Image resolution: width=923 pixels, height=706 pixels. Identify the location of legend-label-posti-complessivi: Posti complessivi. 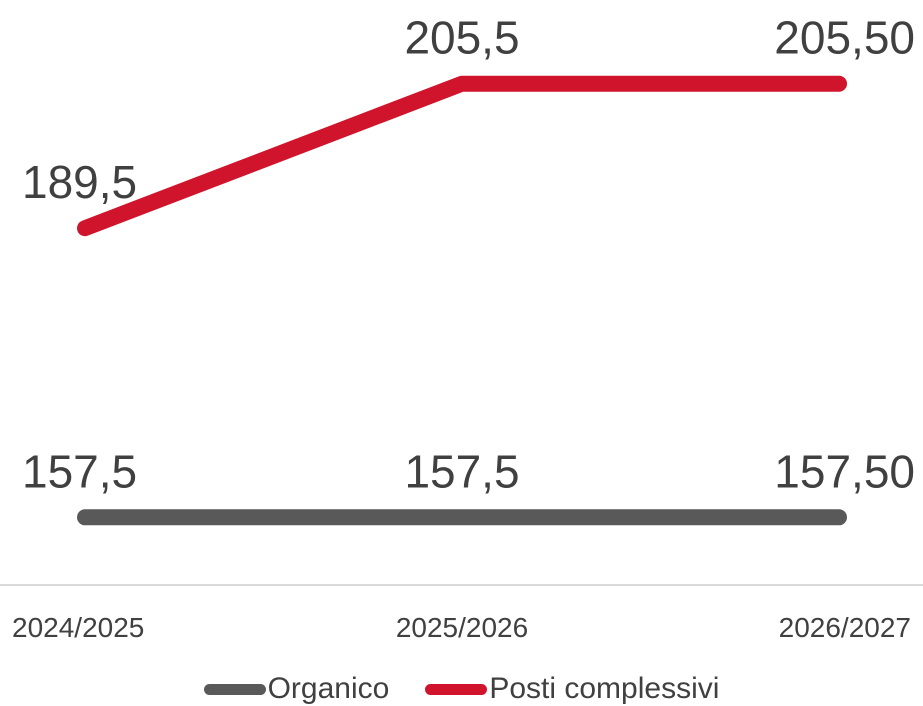
(604, 688).